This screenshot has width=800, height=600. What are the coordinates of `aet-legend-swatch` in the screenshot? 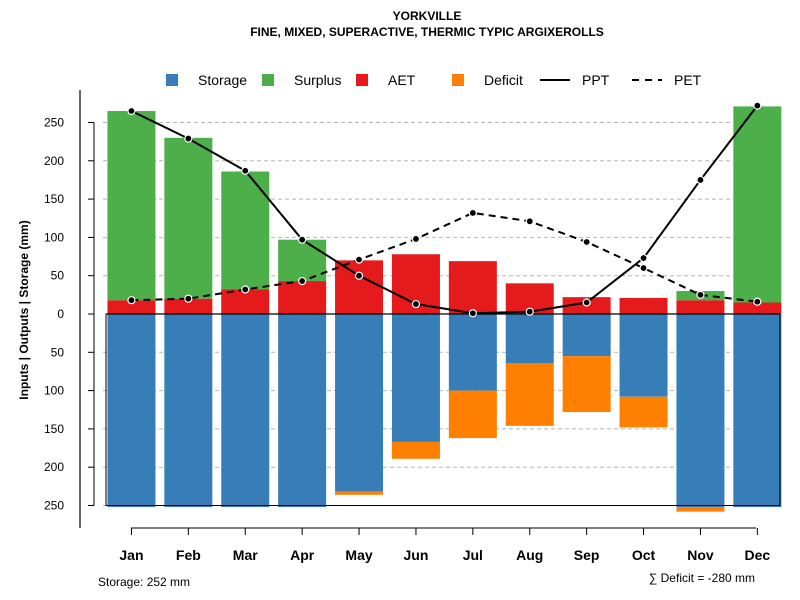 It's located at (362, 80).